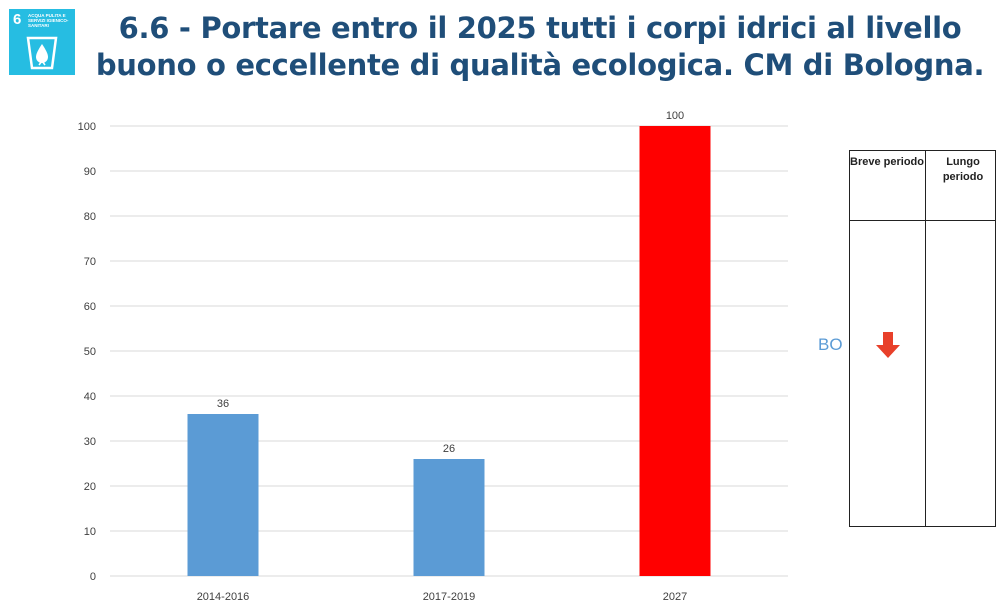 The width and height of the screenshot is (1000, 607). What do you see at coordinates (90, 217) in the screenshot?
I see `y-tick-label: 80` at bounding box center [90, 217].